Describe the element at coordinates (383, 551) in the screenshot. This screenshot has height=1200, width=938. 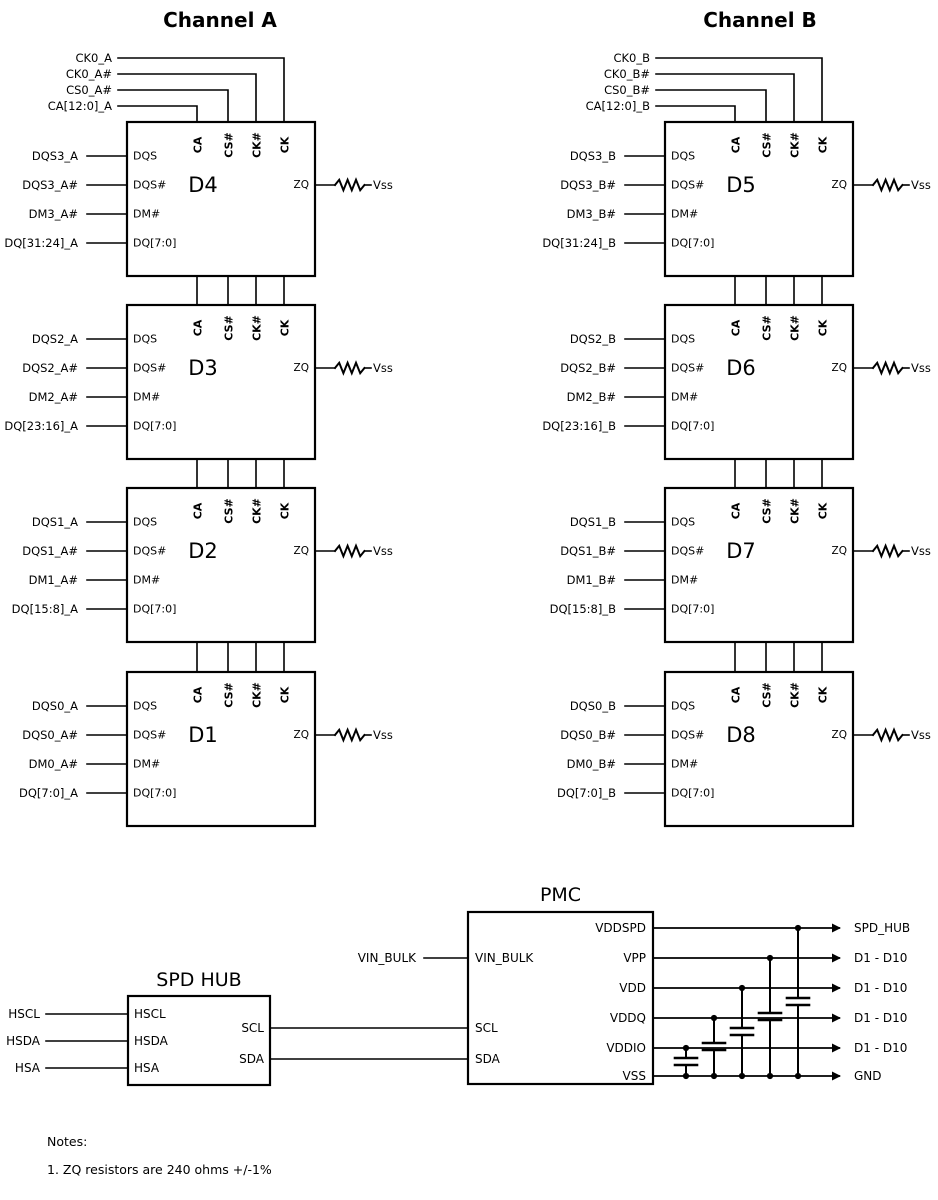
I see `vss-label-d2: Vss` at that location.